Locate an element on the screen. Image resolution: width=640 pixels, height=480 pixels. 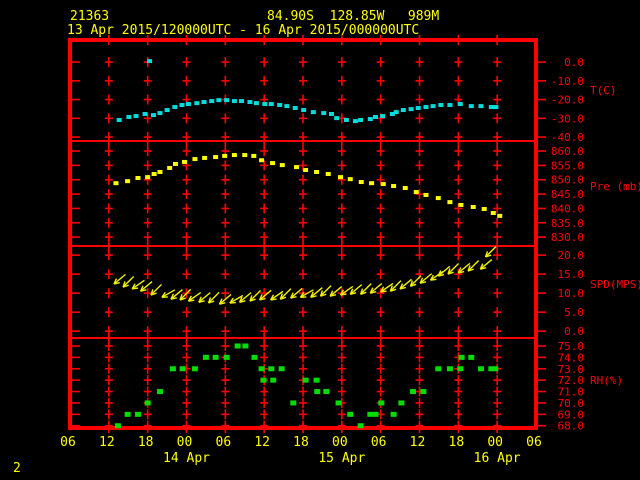
y-tick-label: 860.0 is located at coordinates (567, 151).